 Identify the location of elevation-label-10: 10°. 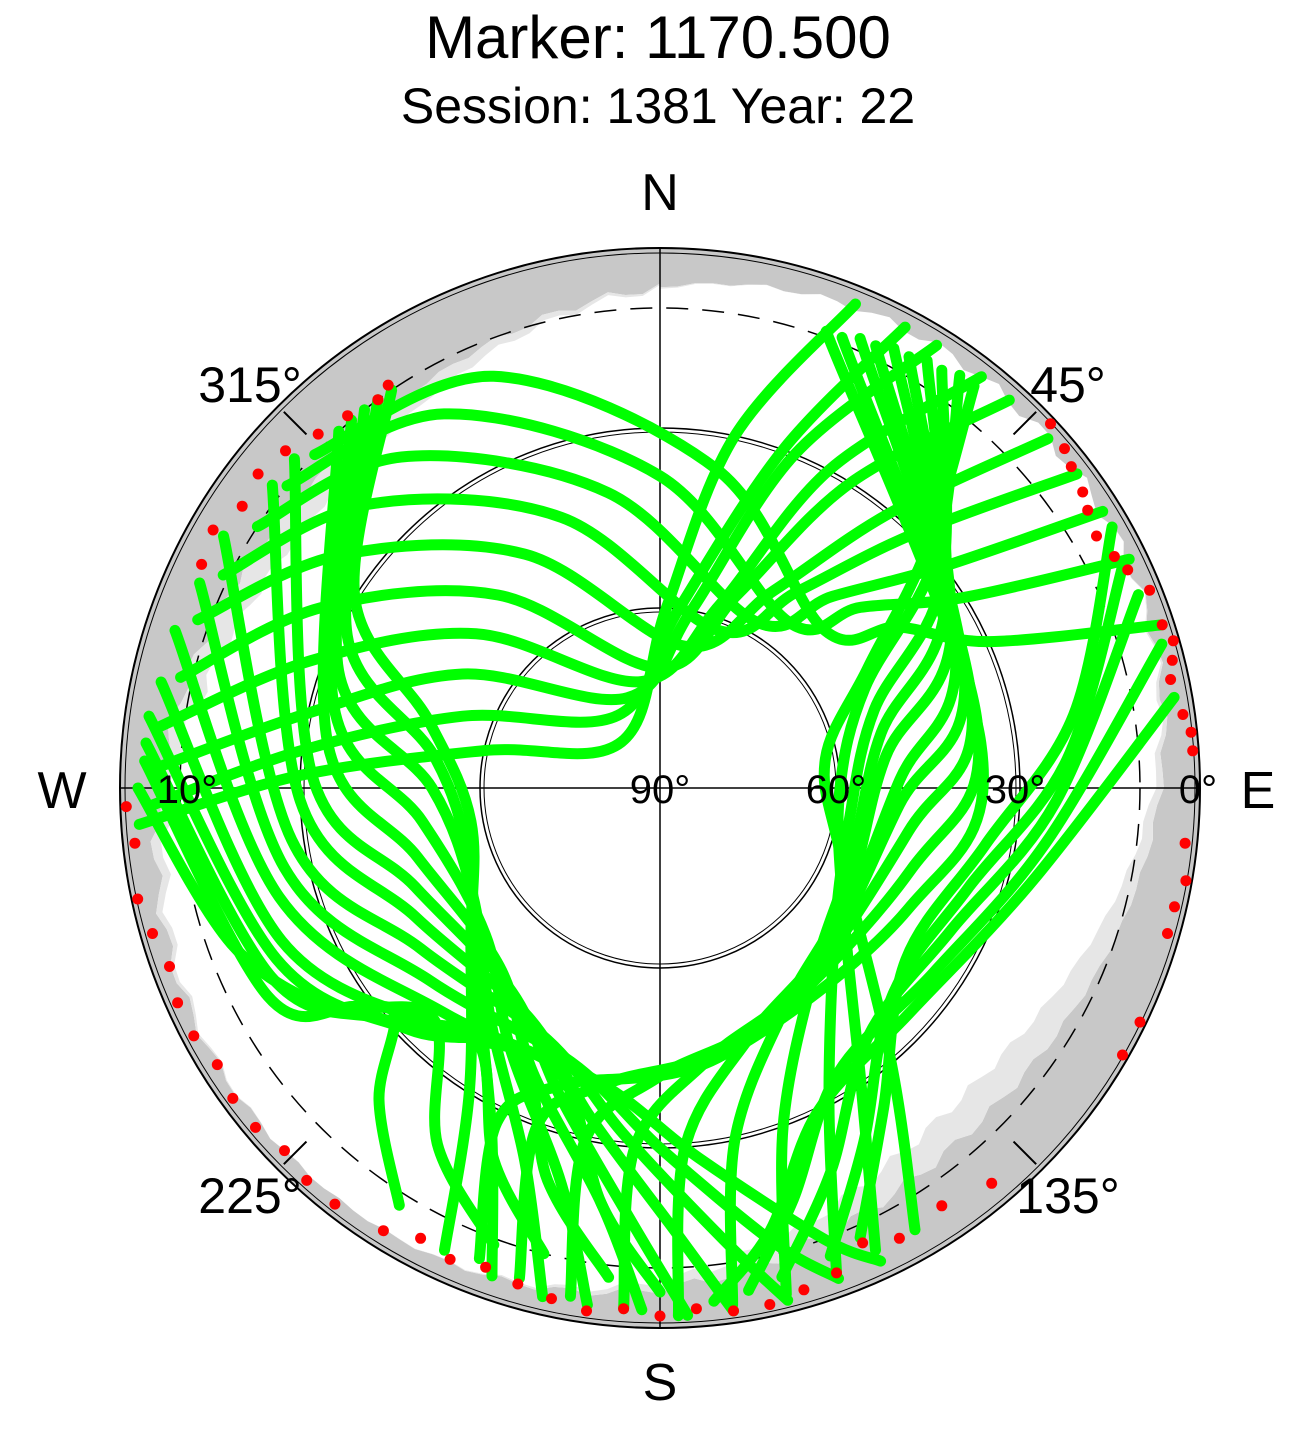
(187, 790).